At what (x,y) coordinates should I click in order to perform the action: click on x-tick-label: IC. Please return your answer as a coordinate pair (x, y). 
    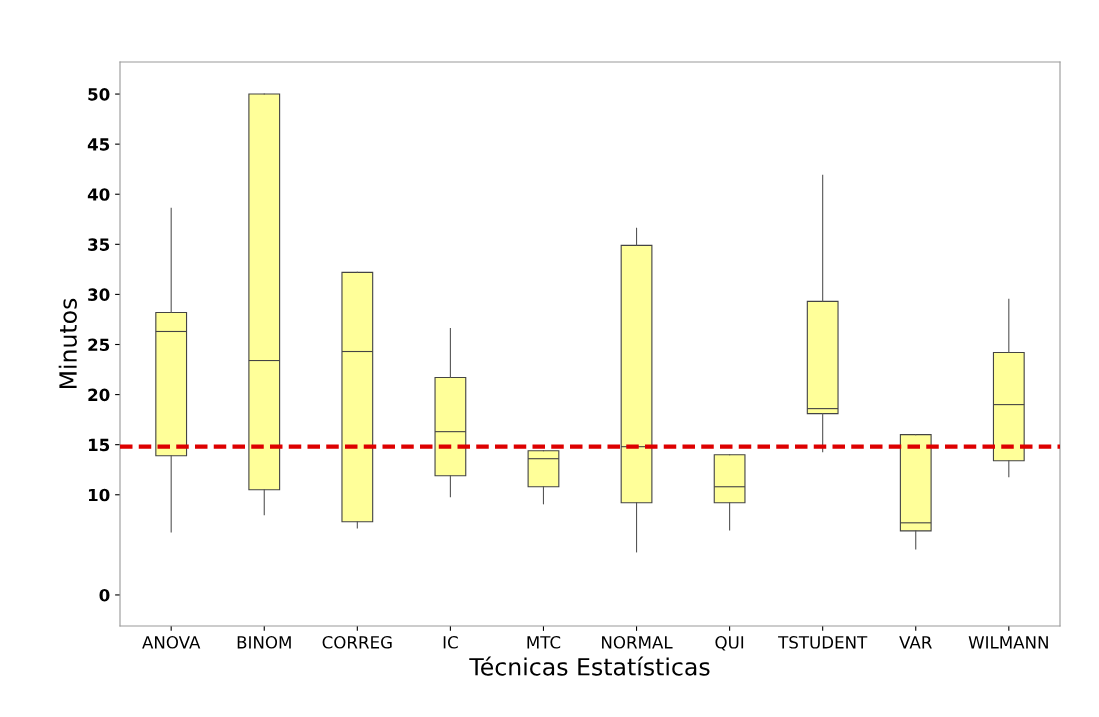
    Looking at the image, I should click on (450, 642).